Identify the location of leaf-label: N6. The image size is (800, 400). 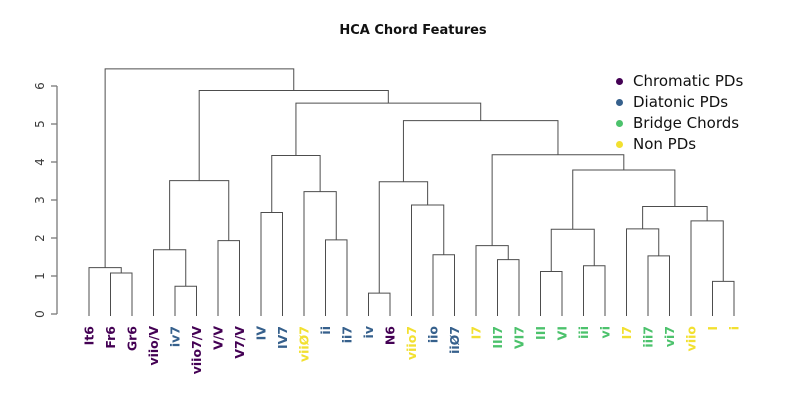
(390, 335).